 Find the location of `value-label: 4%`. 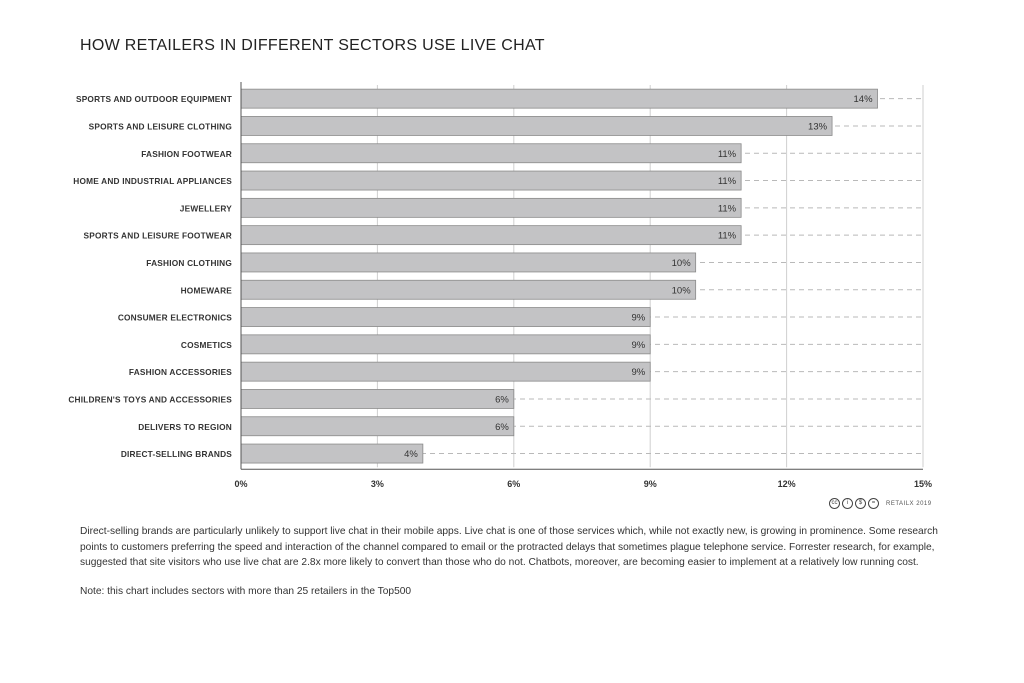

value-label: 4% is located at coordinates (411, 454).